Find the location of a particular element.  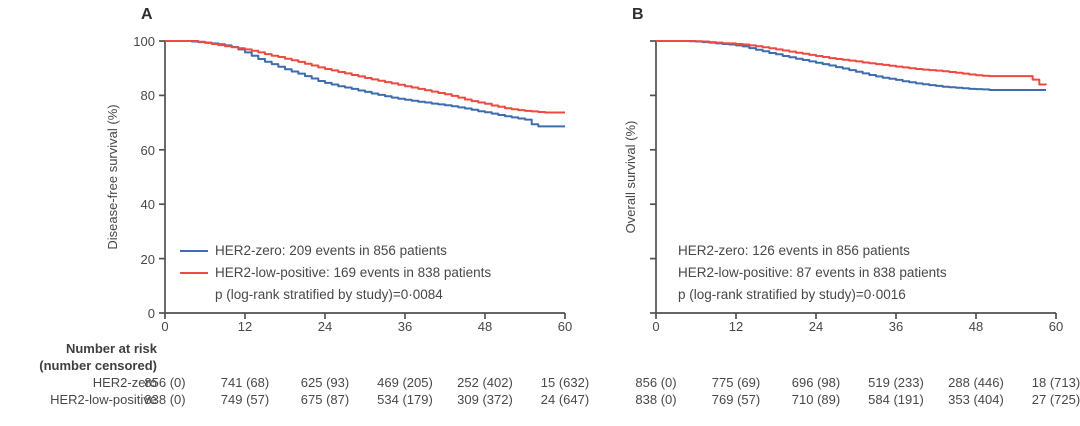

y-tick-label: 80 is located at coordinates (147, 96).